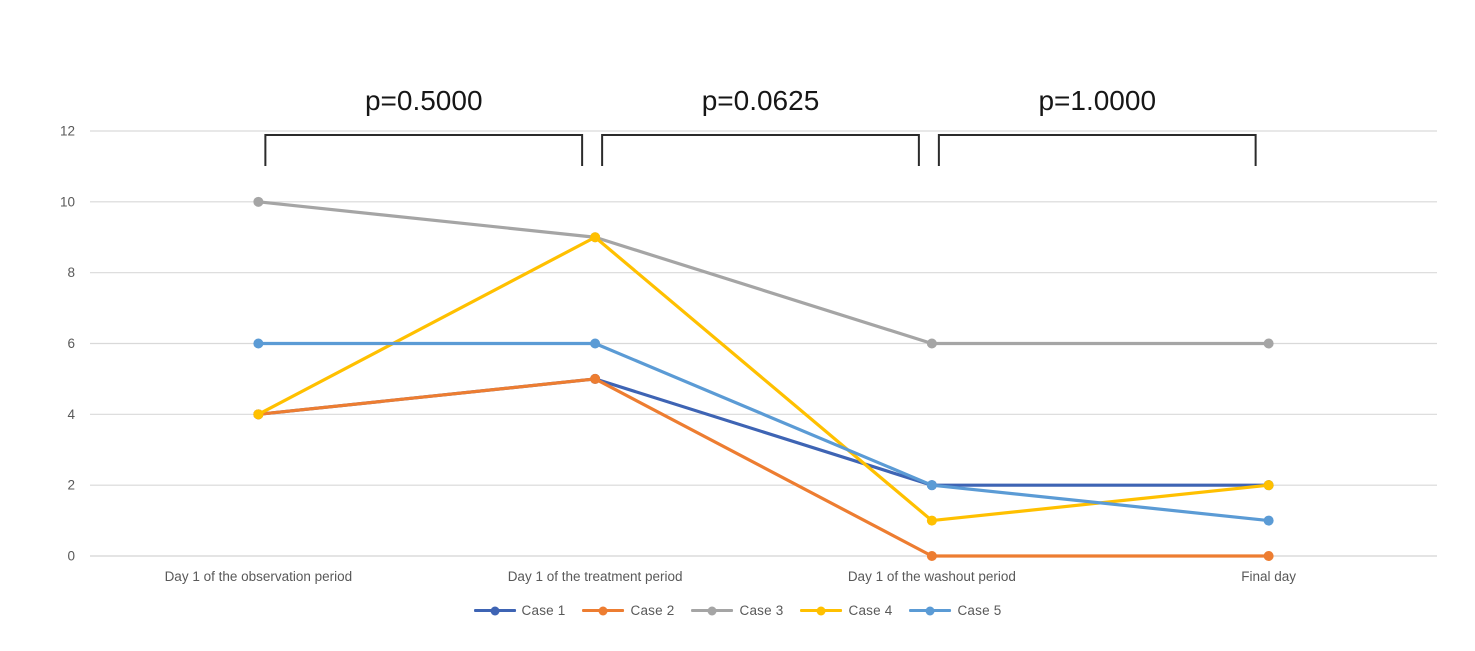 The width and height of the screenshot is (1475, 651). Describe the element at coordinates (259, 576) in the screenshot. I see `x-axis-category-label: Day 1 of the observation period` at that location.